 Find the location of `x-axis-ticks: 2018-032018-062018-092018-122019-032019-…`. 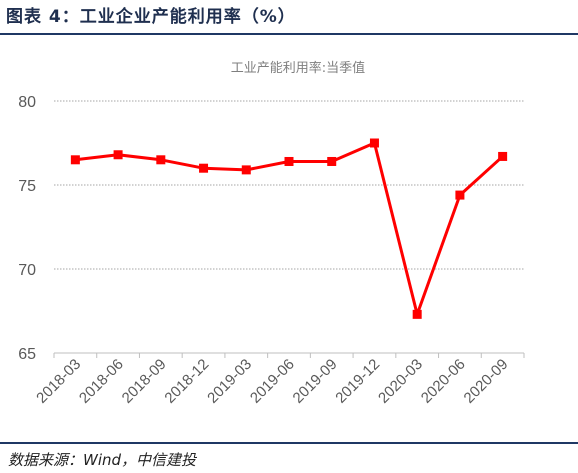

x-axis-ticks: 2018-032018-062018-092018-122019-032019-… is located at coordinates (272, 381).